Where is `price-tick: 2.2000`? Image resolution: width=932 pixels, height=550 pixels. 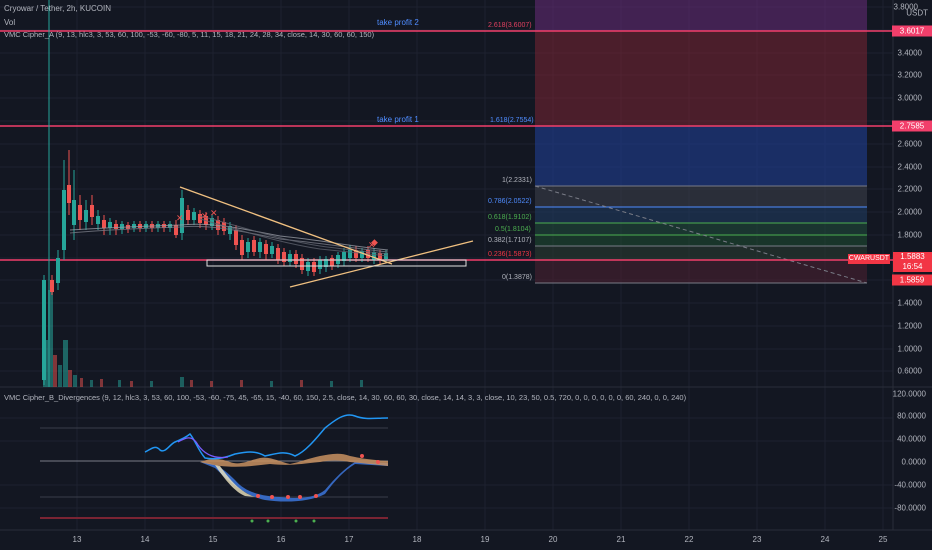
price-tick: 2.2000 is located at coordinates (909, 189).